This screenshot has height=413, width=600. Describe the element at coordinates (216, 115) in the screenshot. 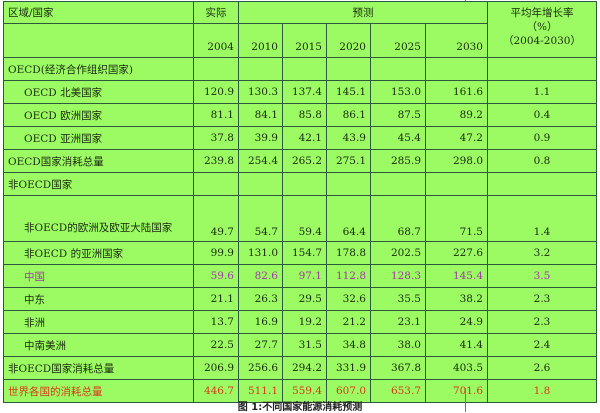

I see `value-cell: 81.1` at that location.